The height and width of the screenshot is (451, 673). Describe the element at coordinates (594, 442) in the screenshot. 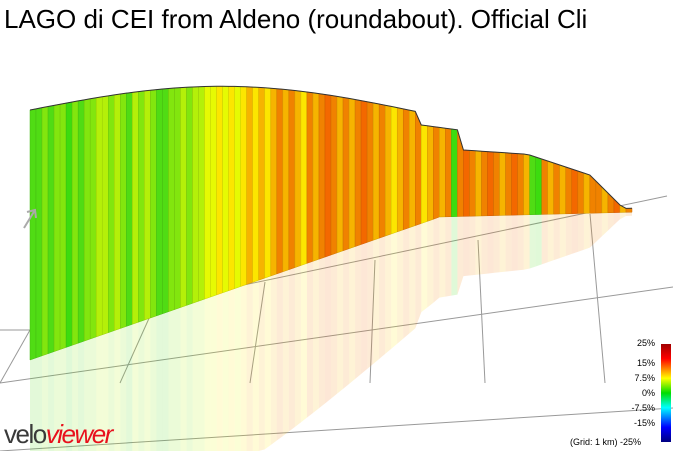

I see `grid-spacing-label: (Grid: 1 km)` at that location.